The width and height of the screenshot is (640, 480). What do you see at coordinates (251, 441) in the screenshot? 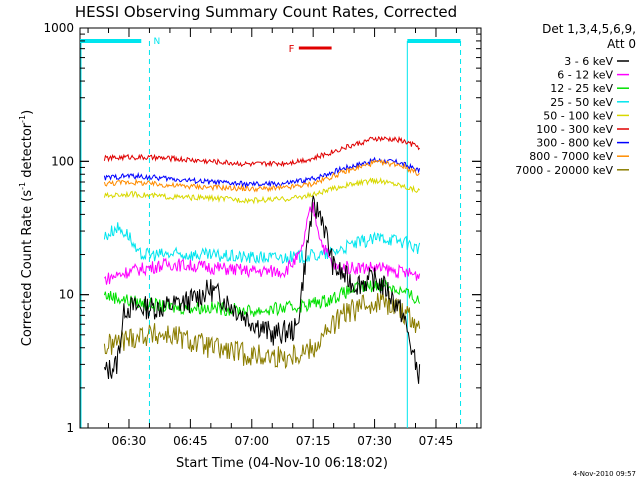
I see `x-tick-label: 07:00` at bounding box center [251, 441].